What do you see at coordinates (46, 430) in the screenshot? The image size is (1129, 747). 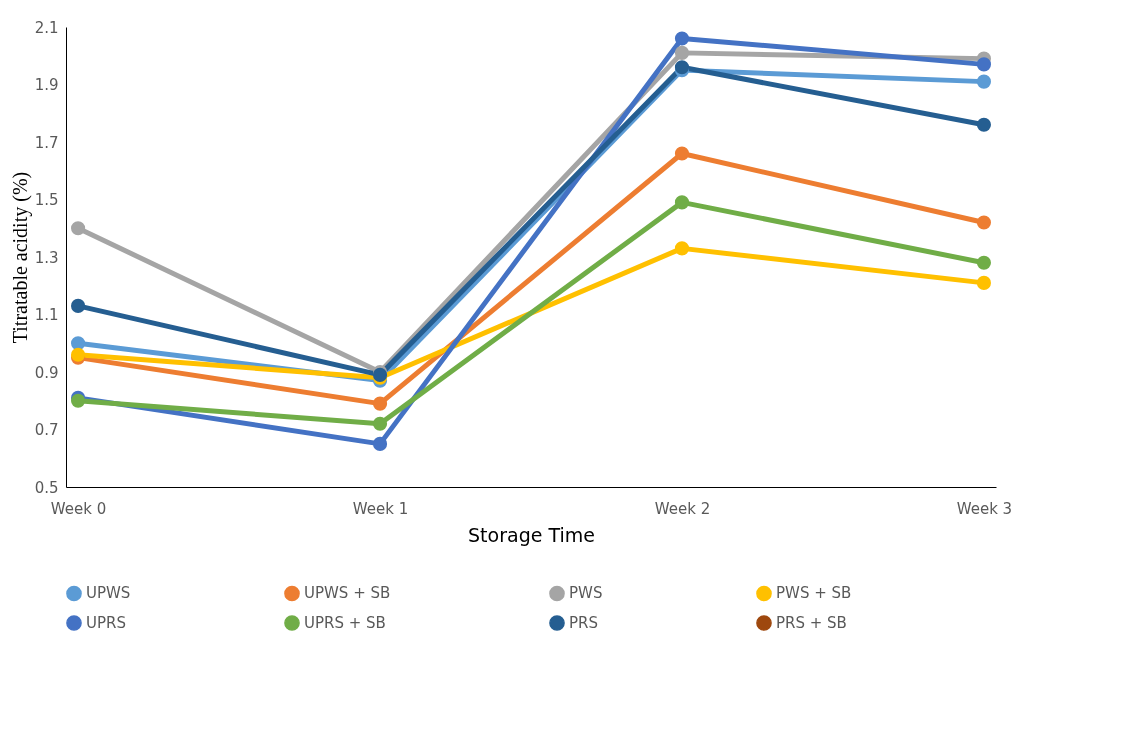 I see `y-tick-label: 0.7` at bounding box center [46, 430].